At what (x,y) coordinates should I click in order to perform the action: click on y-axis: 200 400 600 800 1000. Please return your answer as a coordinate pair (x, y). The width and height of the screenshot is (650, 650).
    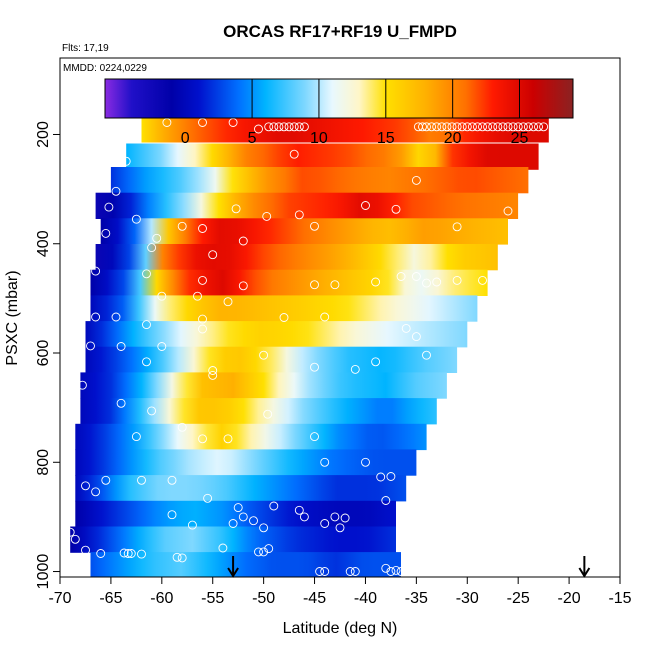
    Looking at the image, I should click on (47, 355).